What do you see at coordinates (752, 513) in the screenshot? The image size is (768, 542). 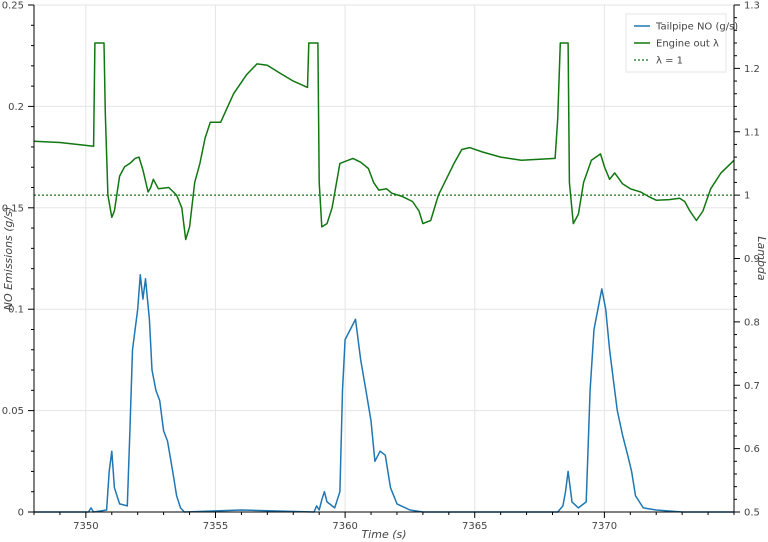 I see `y-right-tick-label: 0.5` at bounding box center [752, 513].